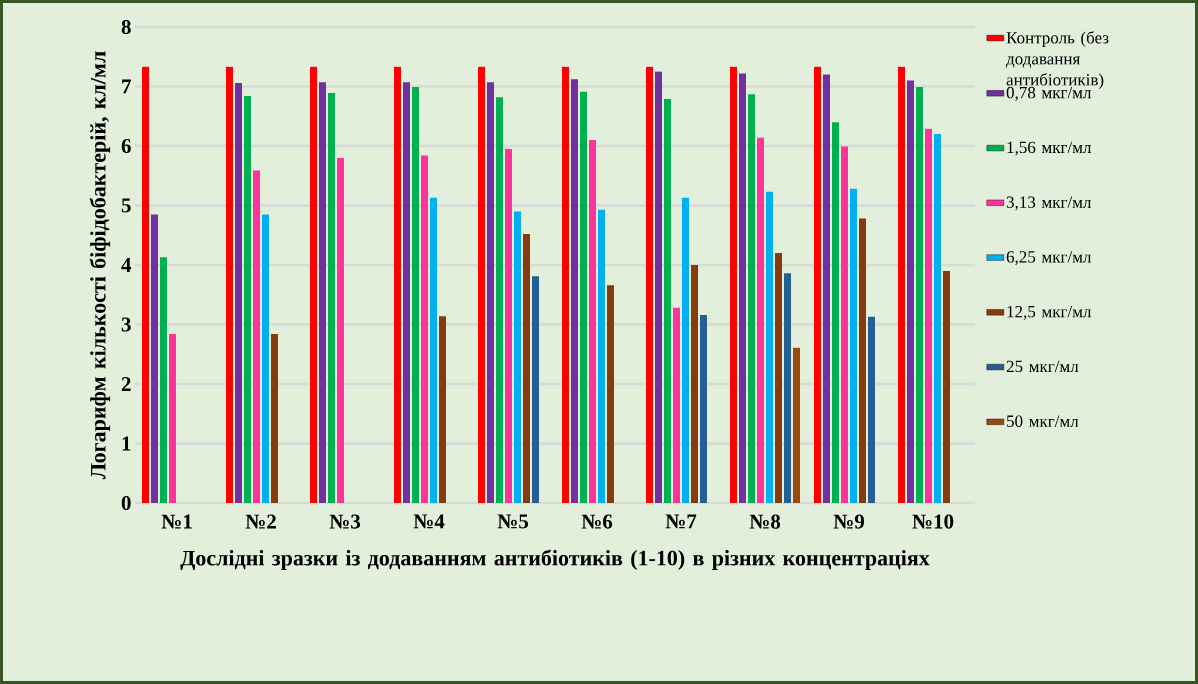  What do you see at coordinates (126, 265) in the screenshot?
I see `y-tick-label: 4` at bounding box center [126, 265].